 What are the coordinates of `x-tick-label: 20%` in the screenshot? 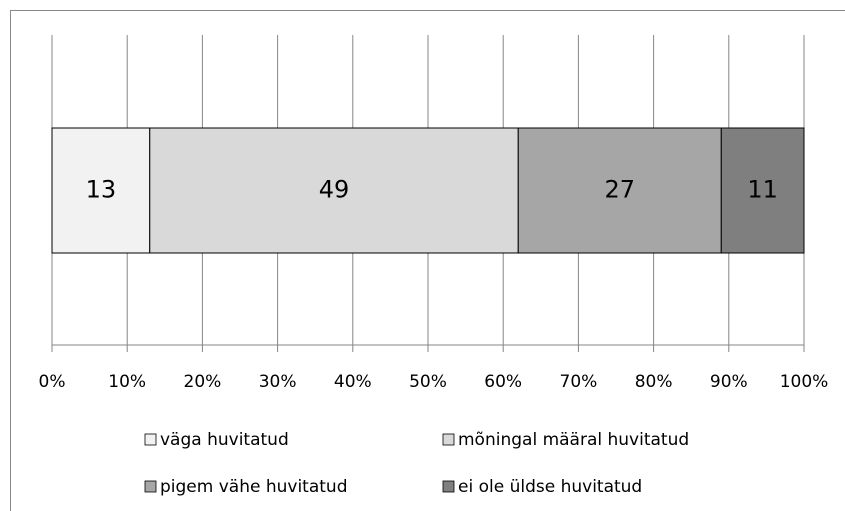 It's located at (203, 382).